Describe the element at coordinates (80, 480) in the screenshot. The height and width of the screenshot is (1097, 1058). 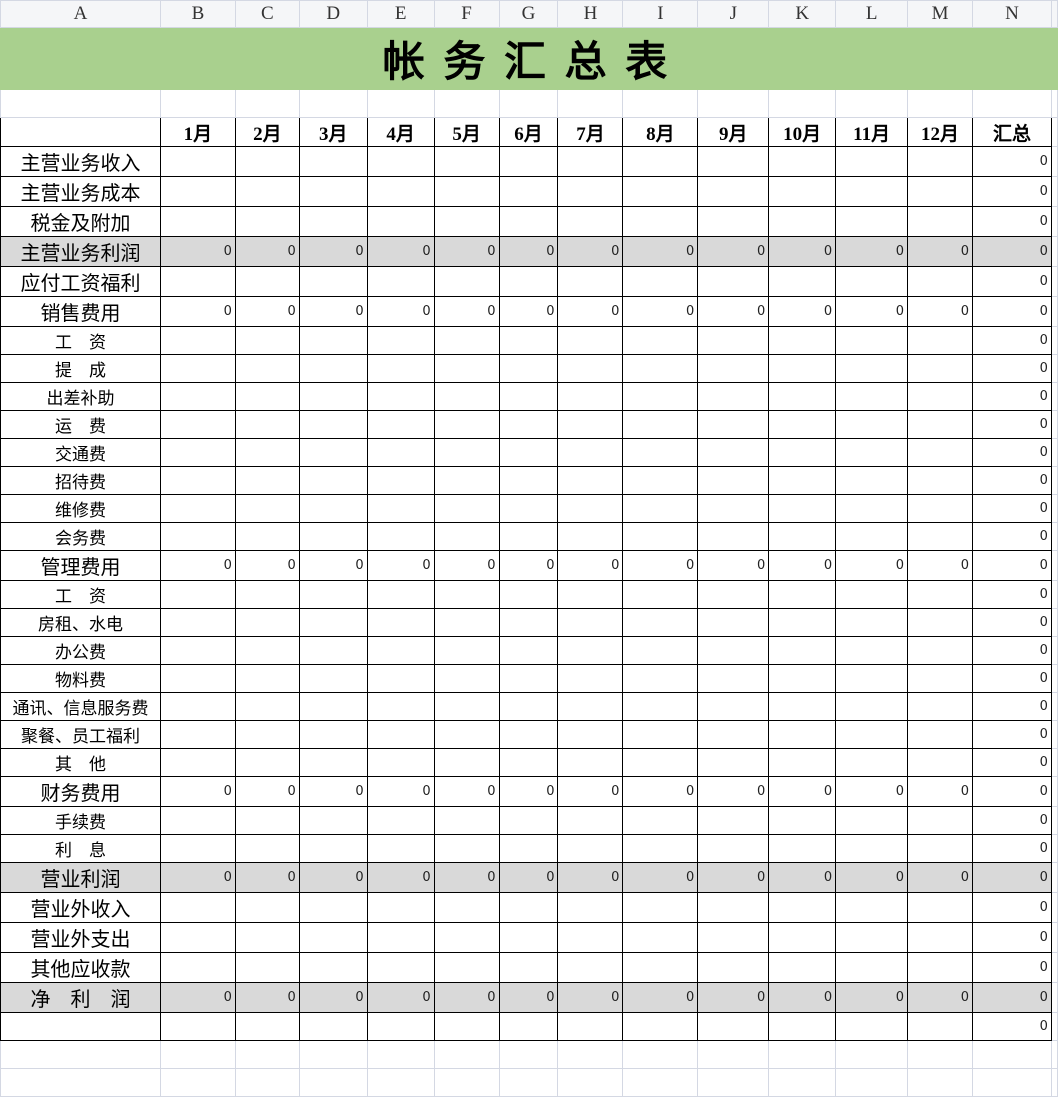
I see `row-label: 招待费` at that location.